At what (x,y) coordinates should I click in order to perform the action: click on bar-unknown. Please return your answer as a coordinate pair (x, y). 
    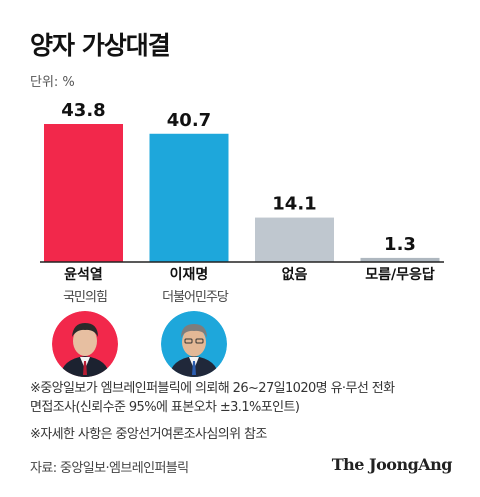
    Looking at the image, I should click on (400, 259).